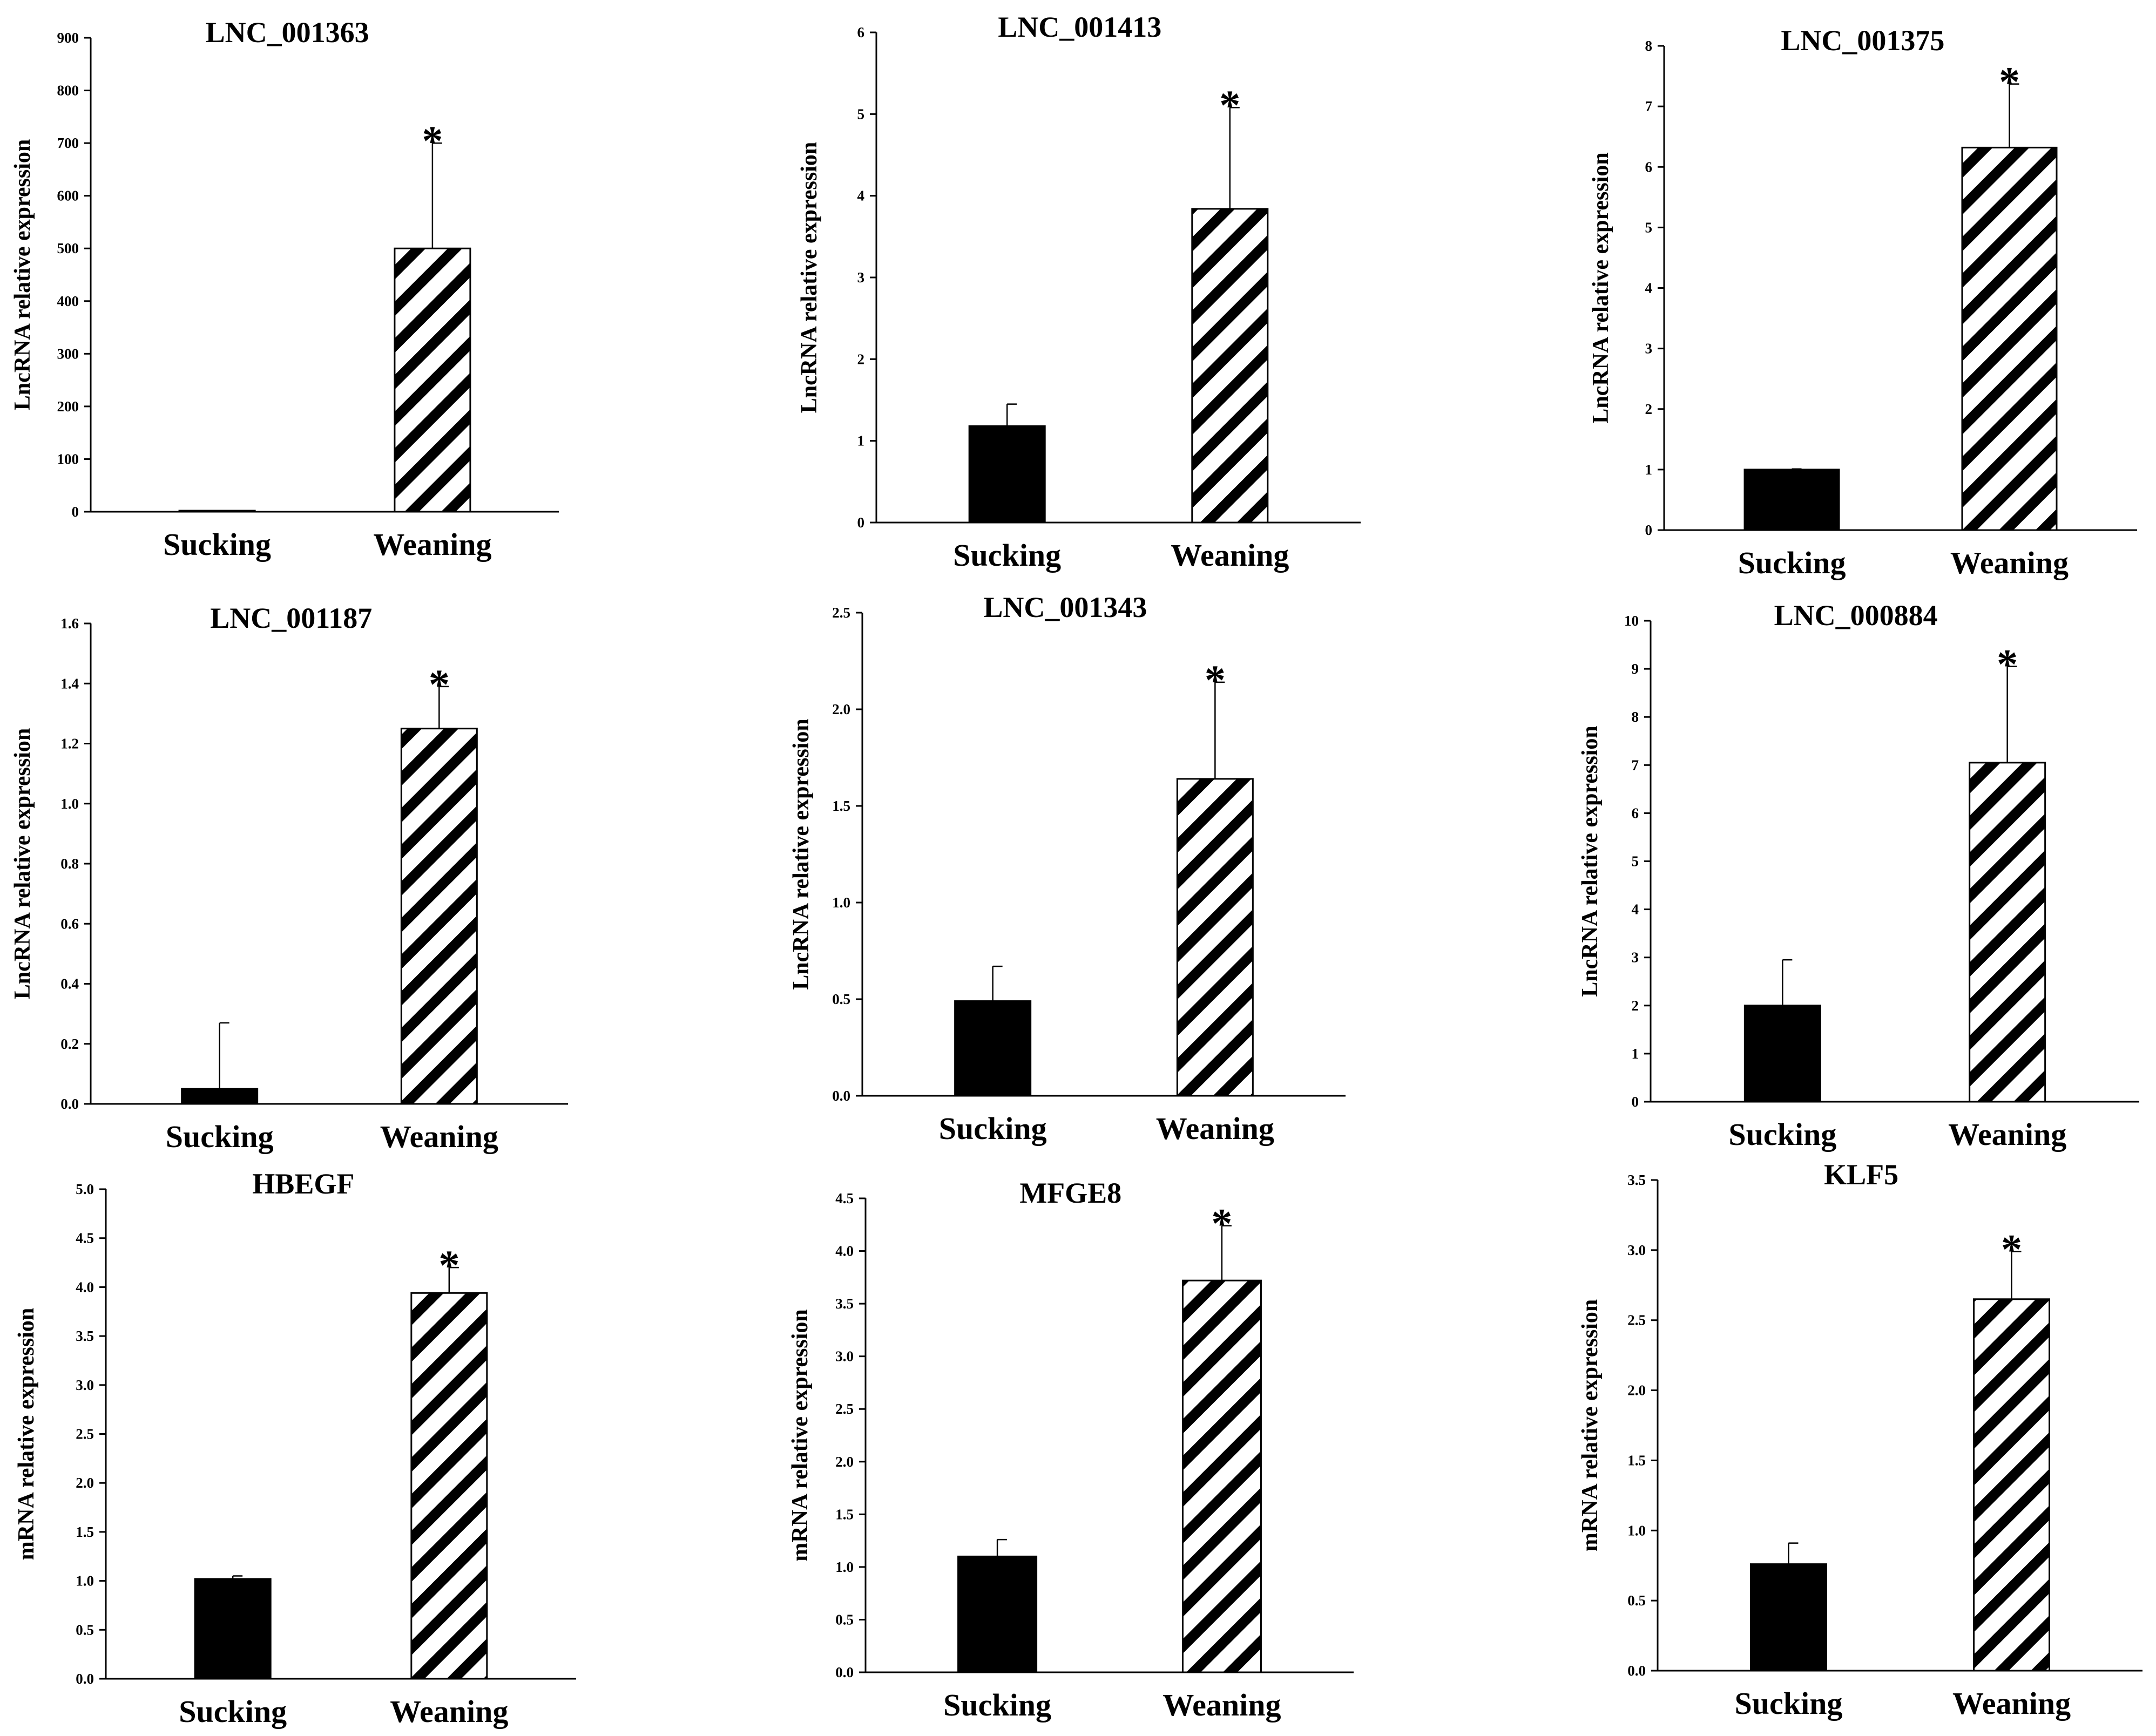  What do you see at coordinates (68, 407) in the screenshot?
I see `y-tick-label: 200` at bounding box center [68, 407].